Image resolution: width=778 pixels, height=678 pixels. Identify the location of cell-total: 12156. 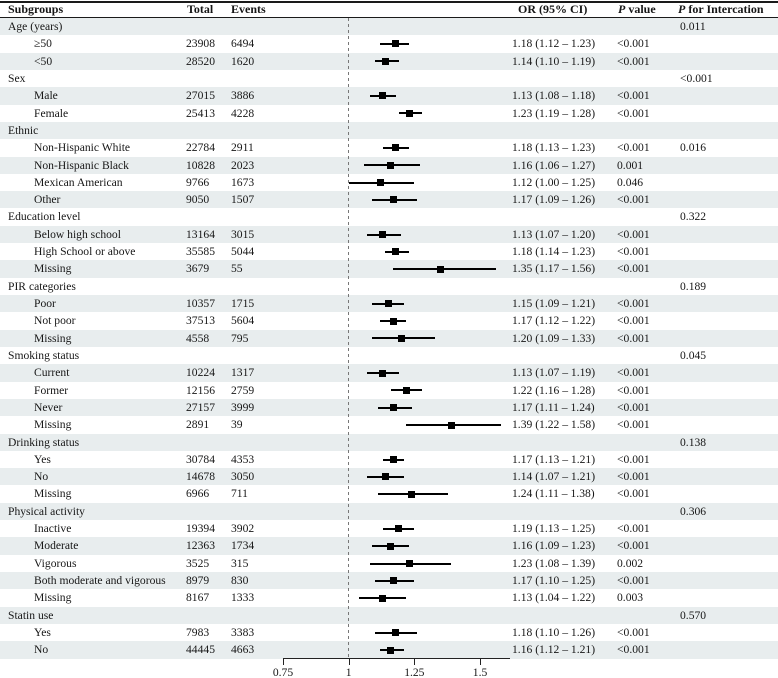
(200, 390).